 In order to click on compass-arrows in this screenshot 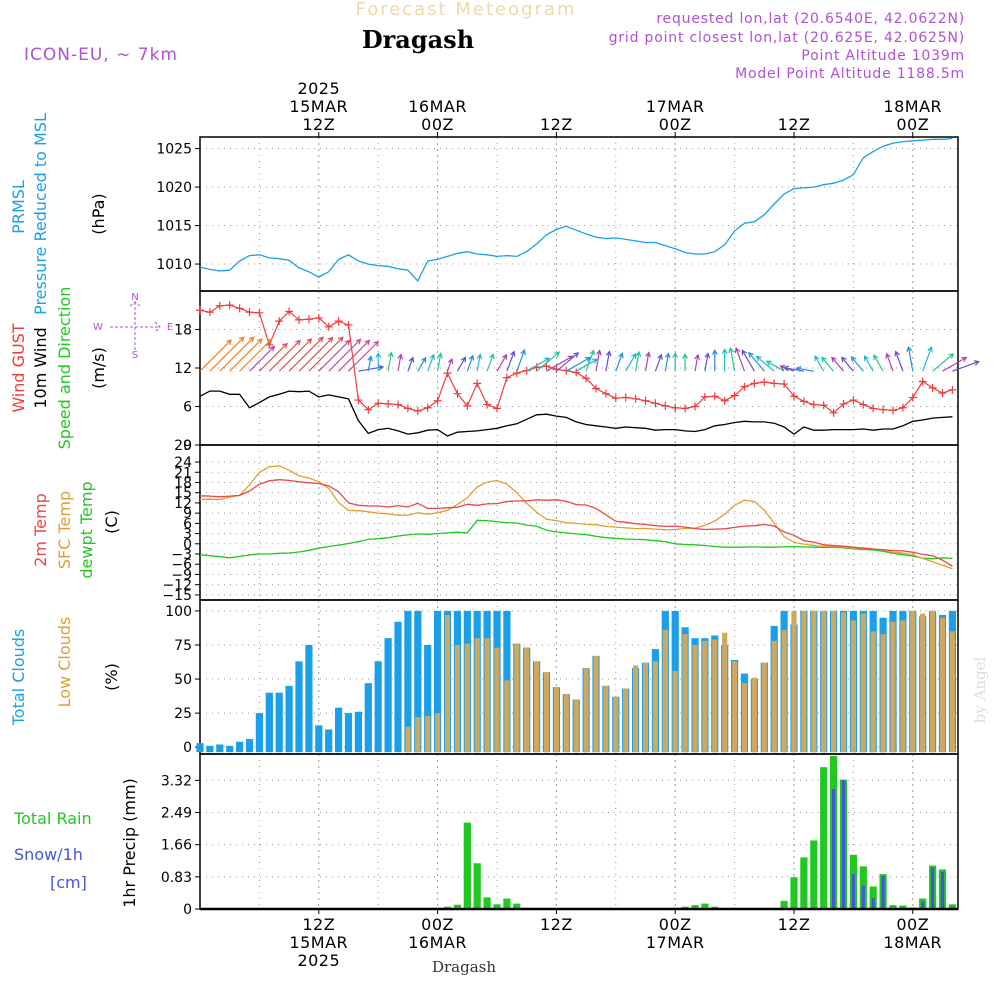, I will do `click(135, 326)`.